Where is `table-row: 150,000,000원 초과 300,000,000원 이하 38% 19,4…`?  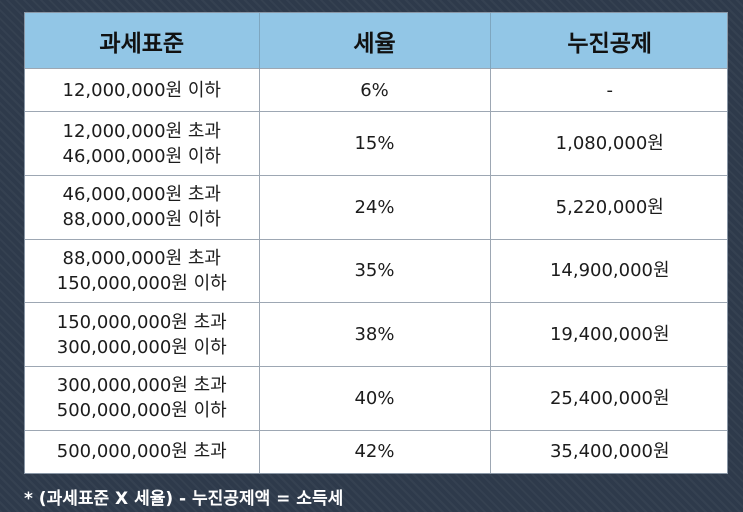 table-row: 150,000,000원 초과 300,000,000원 이하 38% 19,4… is located at coordinates (376, 334).